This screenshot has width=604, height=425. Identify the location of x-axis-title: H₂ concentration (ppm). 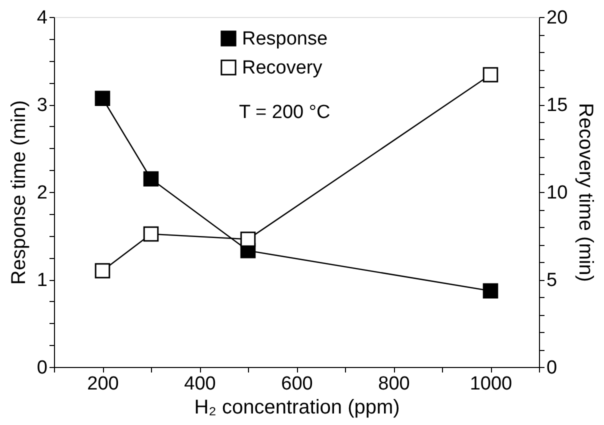
(297, 407).